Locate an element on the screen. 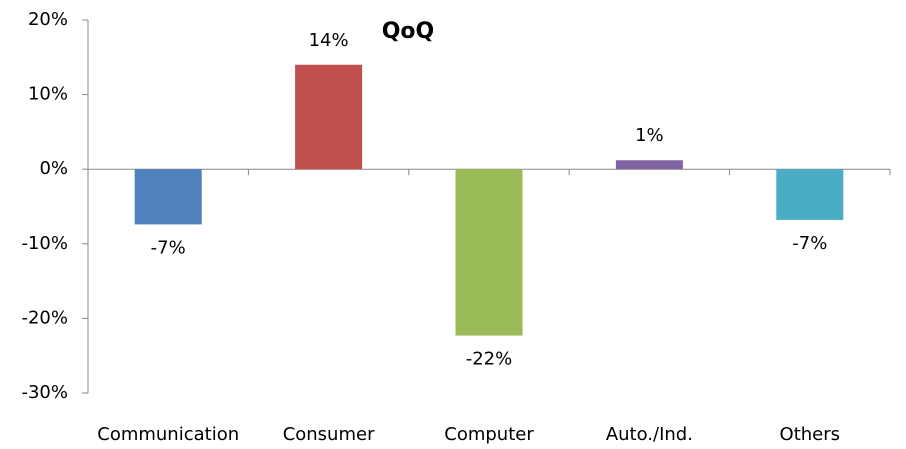 The height and width of the screenshot is (449, 906). x-tick-label: Computer is located at coordinates (489, 434).